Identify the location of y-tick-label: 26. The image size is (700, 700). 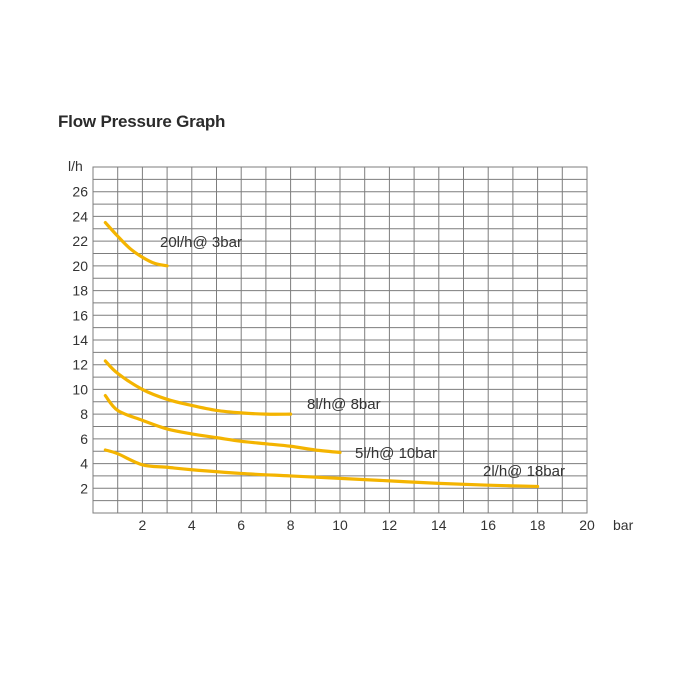
(80, 192).